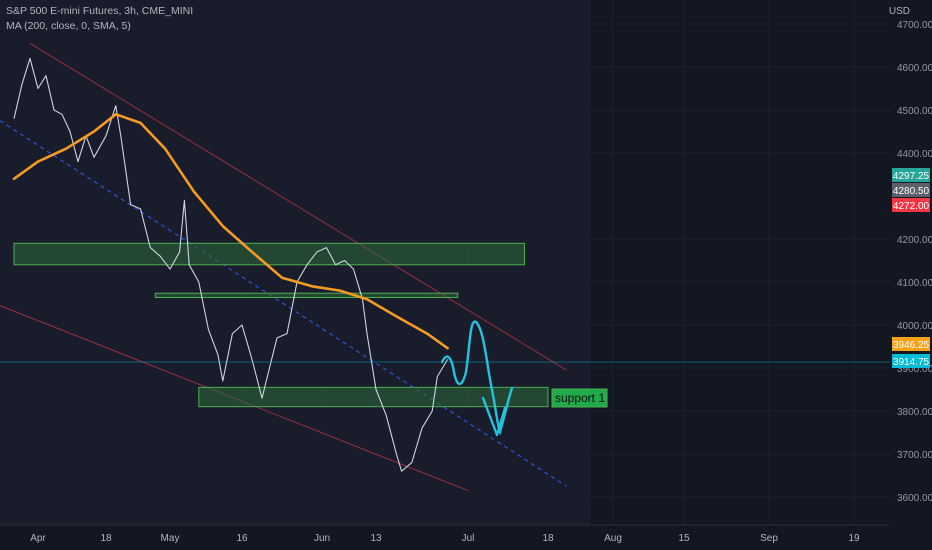 This screenshot has width=932, height=550. I want to click on support-label: support 1, so click(579, 398).